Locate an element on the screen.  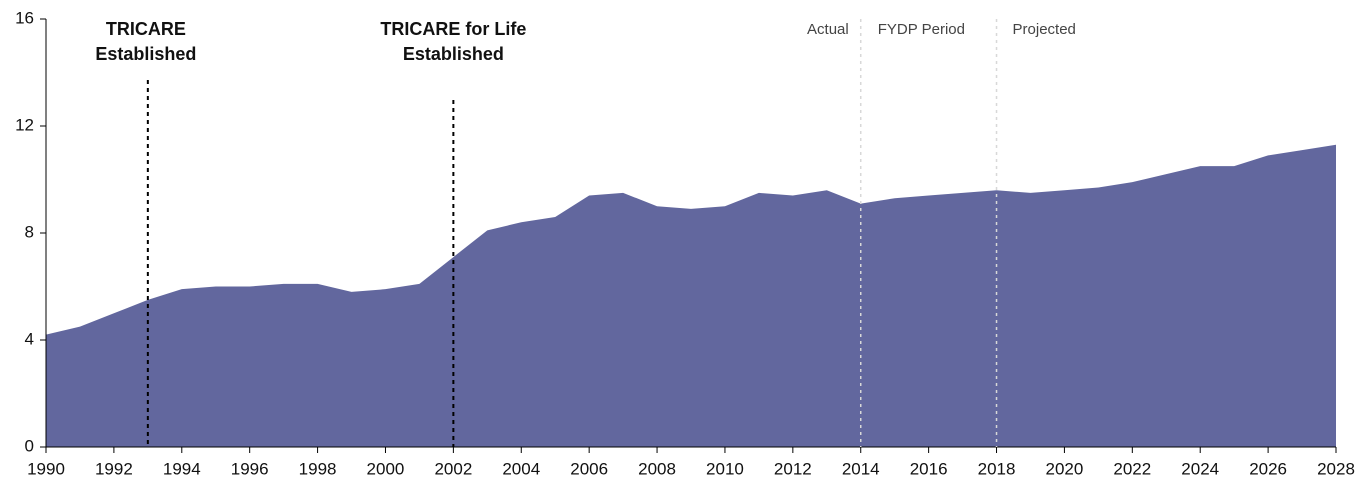
x-tick-label: 1992 is located at coordinates (114, 468).